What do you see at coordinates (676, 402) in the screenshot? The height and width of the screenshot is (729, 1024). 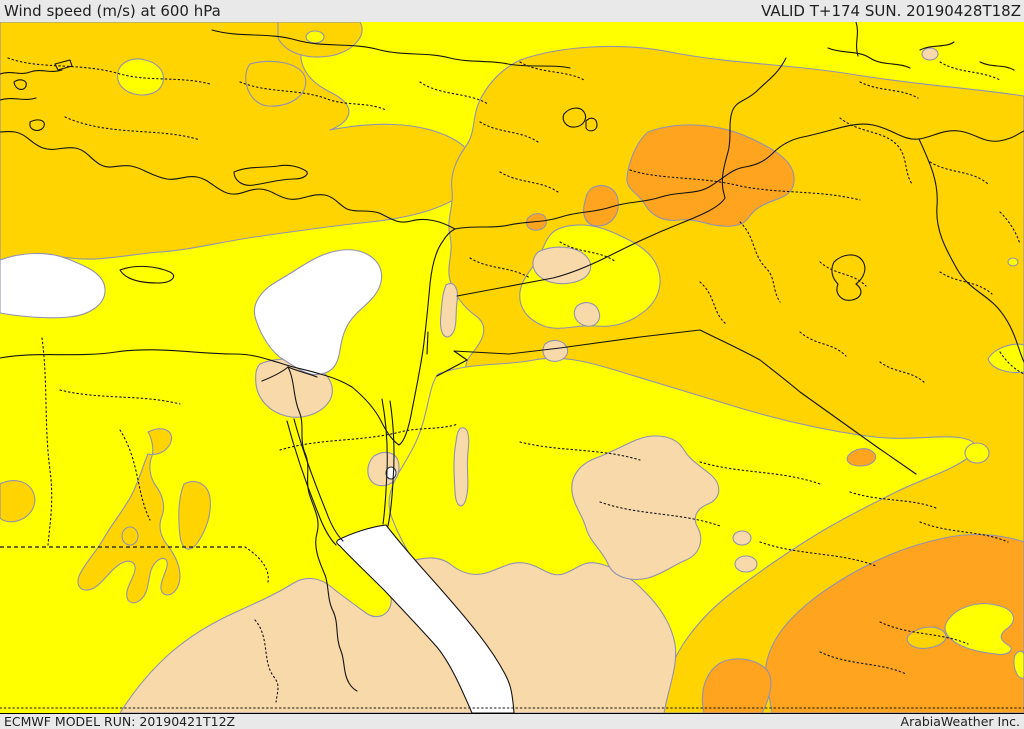 I see `border-saudi-north` at bounding box center [676, 402].